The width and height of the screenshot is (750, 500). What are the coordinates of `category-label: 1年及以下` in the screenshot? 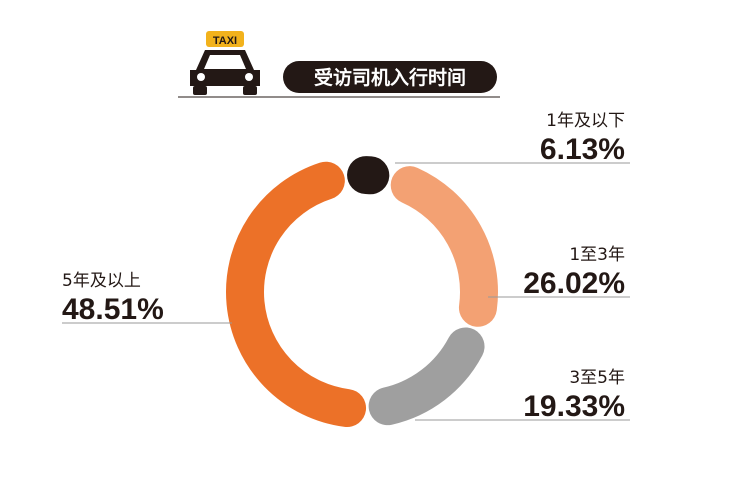 It's located at (585, 121).